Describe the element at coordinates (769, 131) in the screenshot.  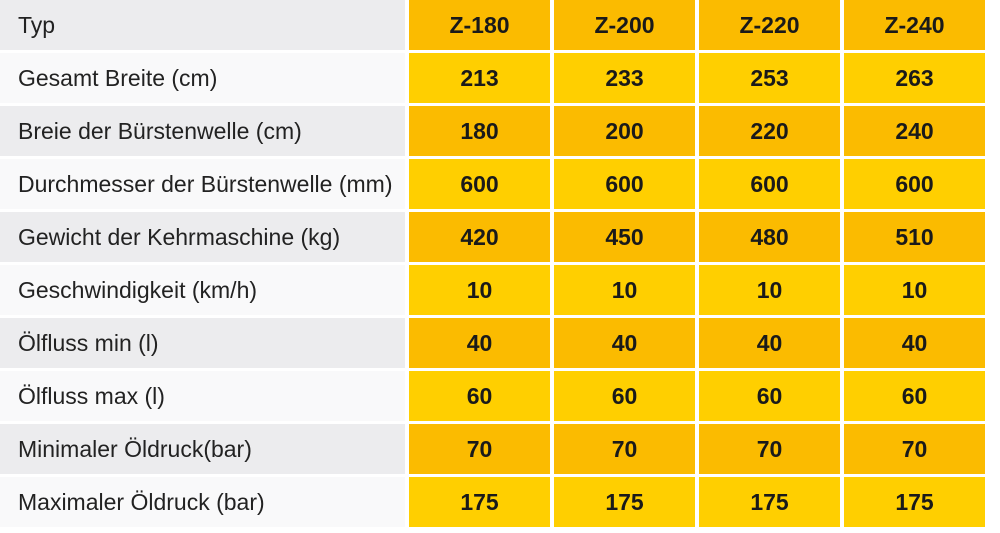
I see `table-cell: 220` at that location.